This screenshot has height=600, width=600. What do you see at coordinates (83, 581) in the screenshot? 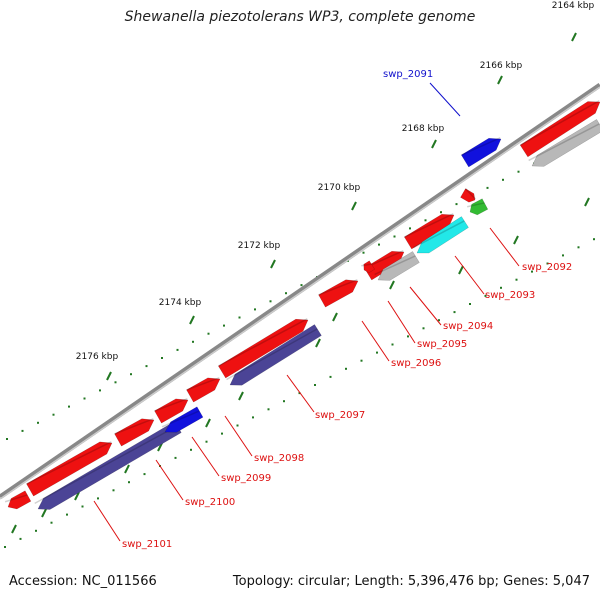
I see `accession-text: Accession: NC_011566` at bounding box center [83, 581].